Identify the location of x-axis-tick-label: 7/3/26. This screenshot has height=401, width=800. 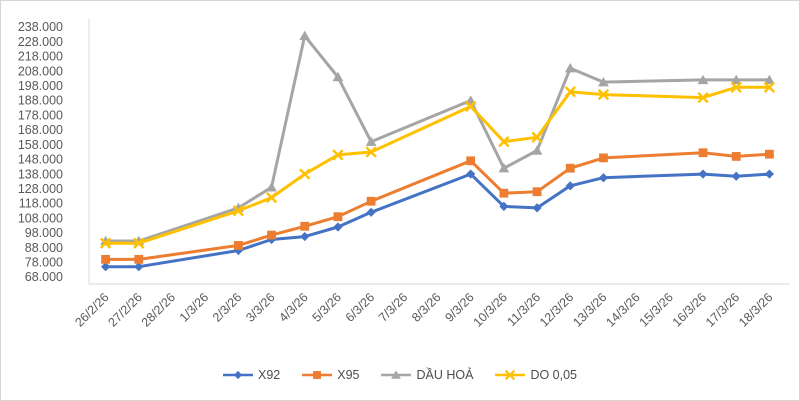
(393, 307).